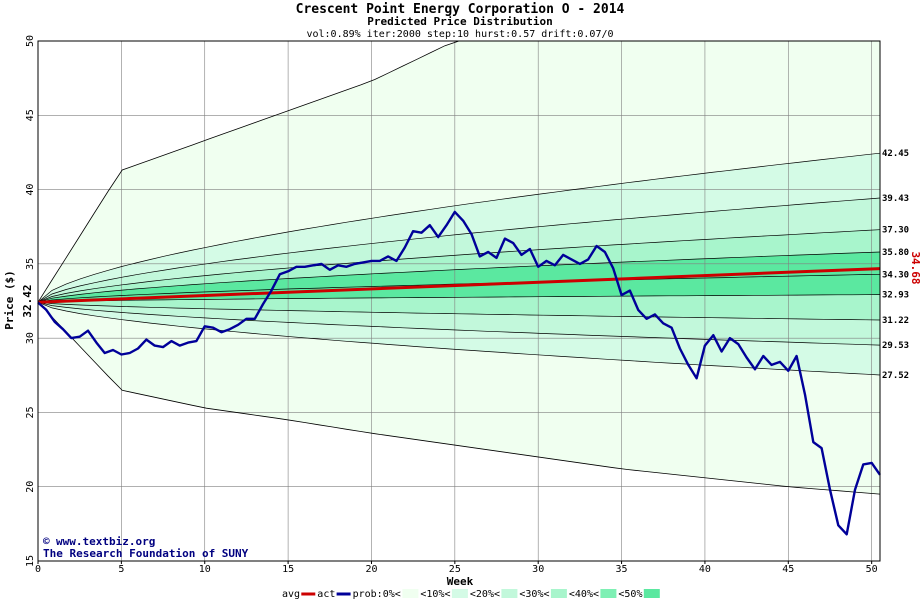 This screenshot has width=920, height=600. Describe the element at coordinates (895, 321) in the screenshot. I see `quantile-end-label: 31.22` at that location.